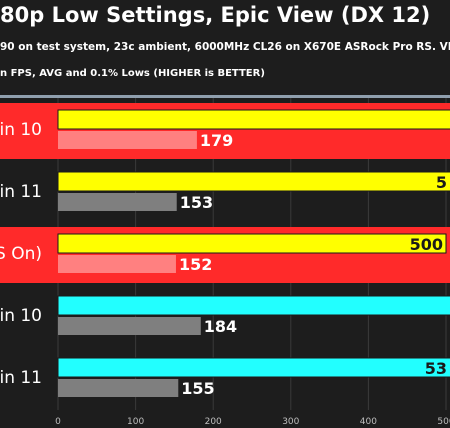  What do you see at coordinates (195, 264) in the screenshot?
I see `low-value-label: 152` at bounding box center [195, 264].